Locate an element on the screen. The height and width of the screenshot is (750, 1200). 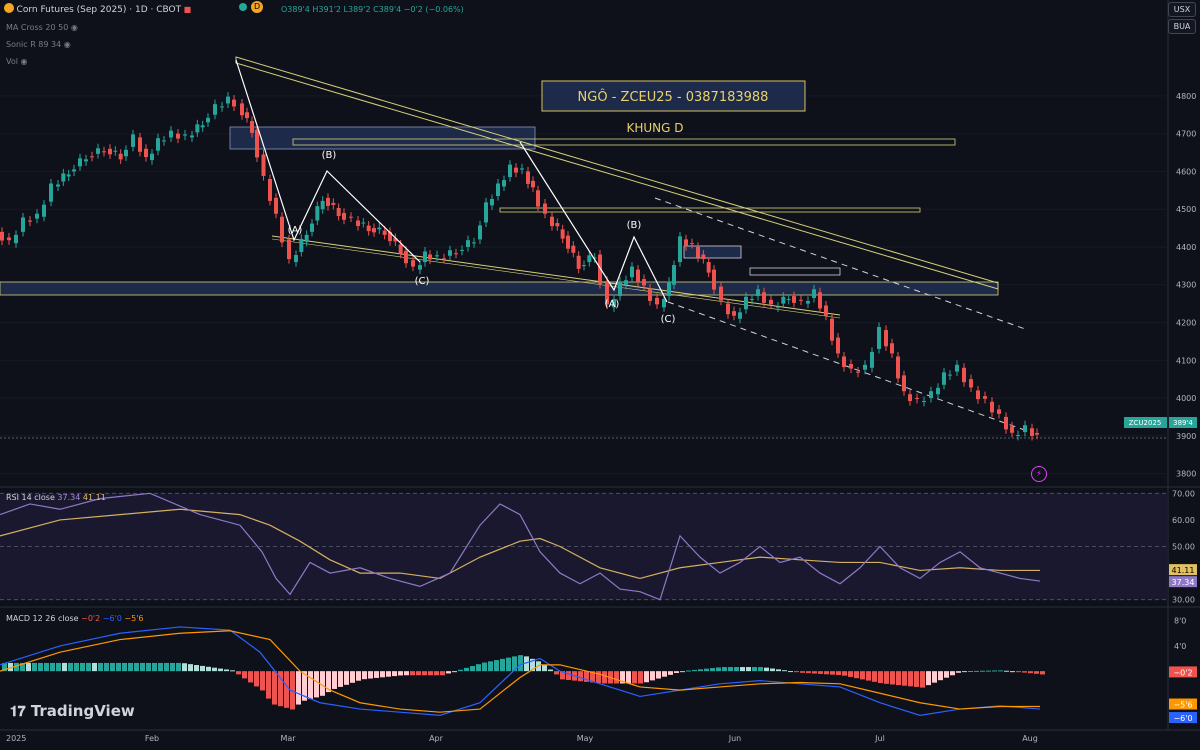
macd-line is located at coordinates (520, 671).